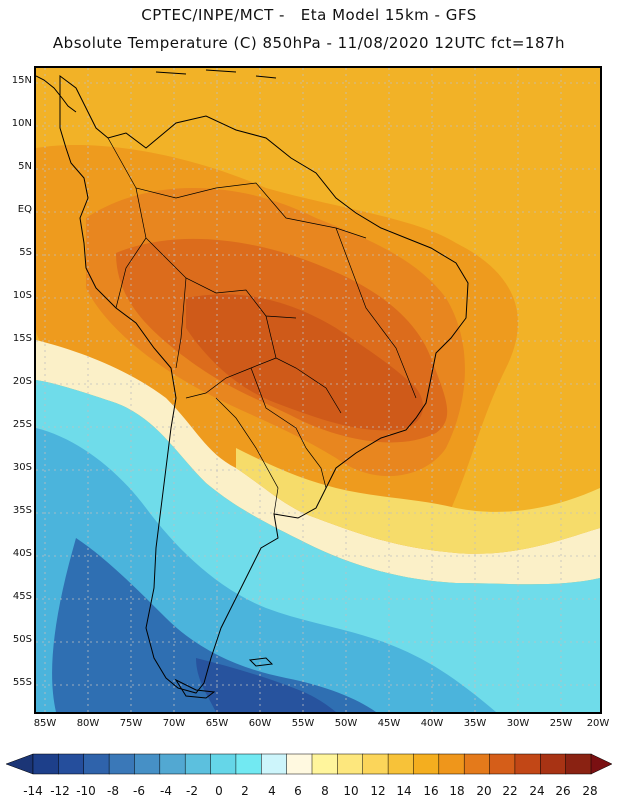 The width and height of the screenshot is (618, 800). I want to click on lon-label: 70W, so click(174, 723).